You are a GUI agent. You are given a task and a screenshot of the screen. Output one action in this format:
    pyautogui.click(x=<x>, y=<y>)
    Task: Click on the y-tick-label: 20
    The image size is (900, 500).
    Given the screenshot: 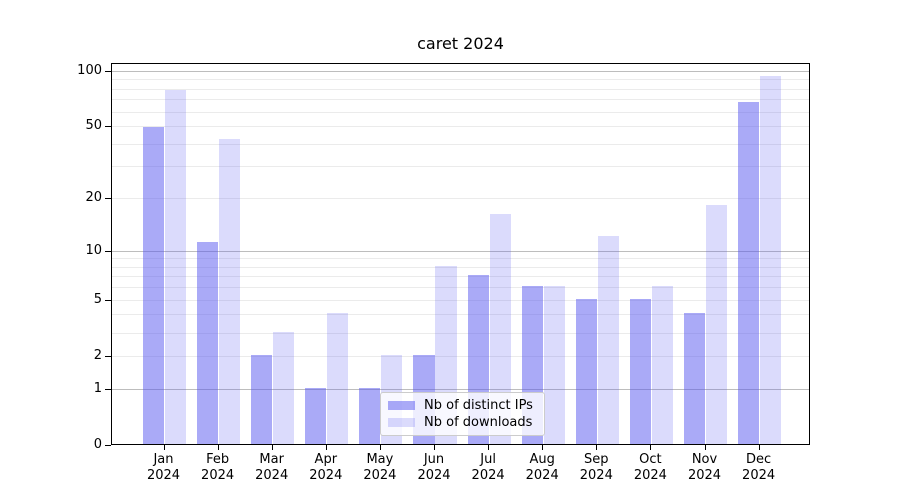 What is the action you would take?
    pyautogui.click(x=93, y=198)
    